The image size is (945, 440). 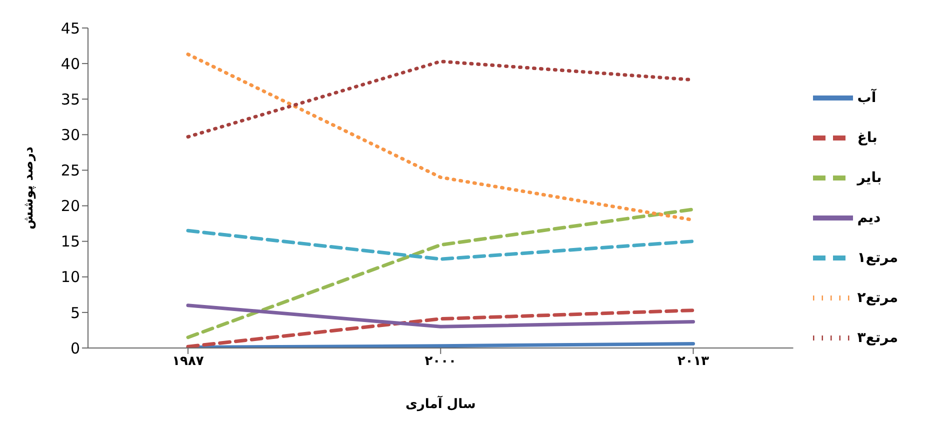 I want to click on y-tick-label: 20, so click(x=70, y=206).